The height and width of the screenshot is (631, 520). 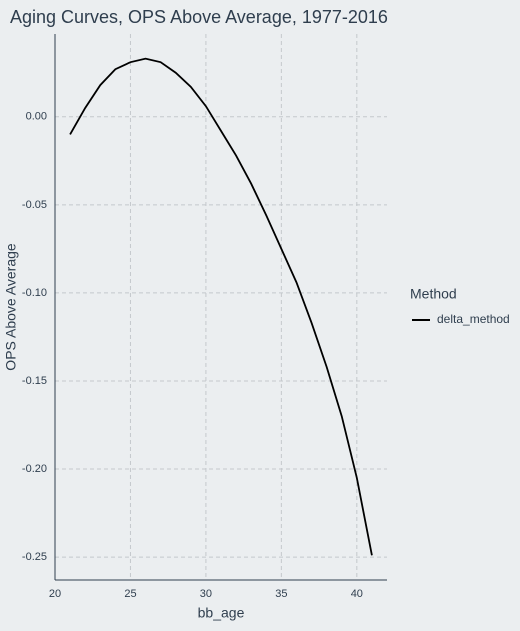 I want to click on y-tick-label: -0.10, so click(x=34, y=293).